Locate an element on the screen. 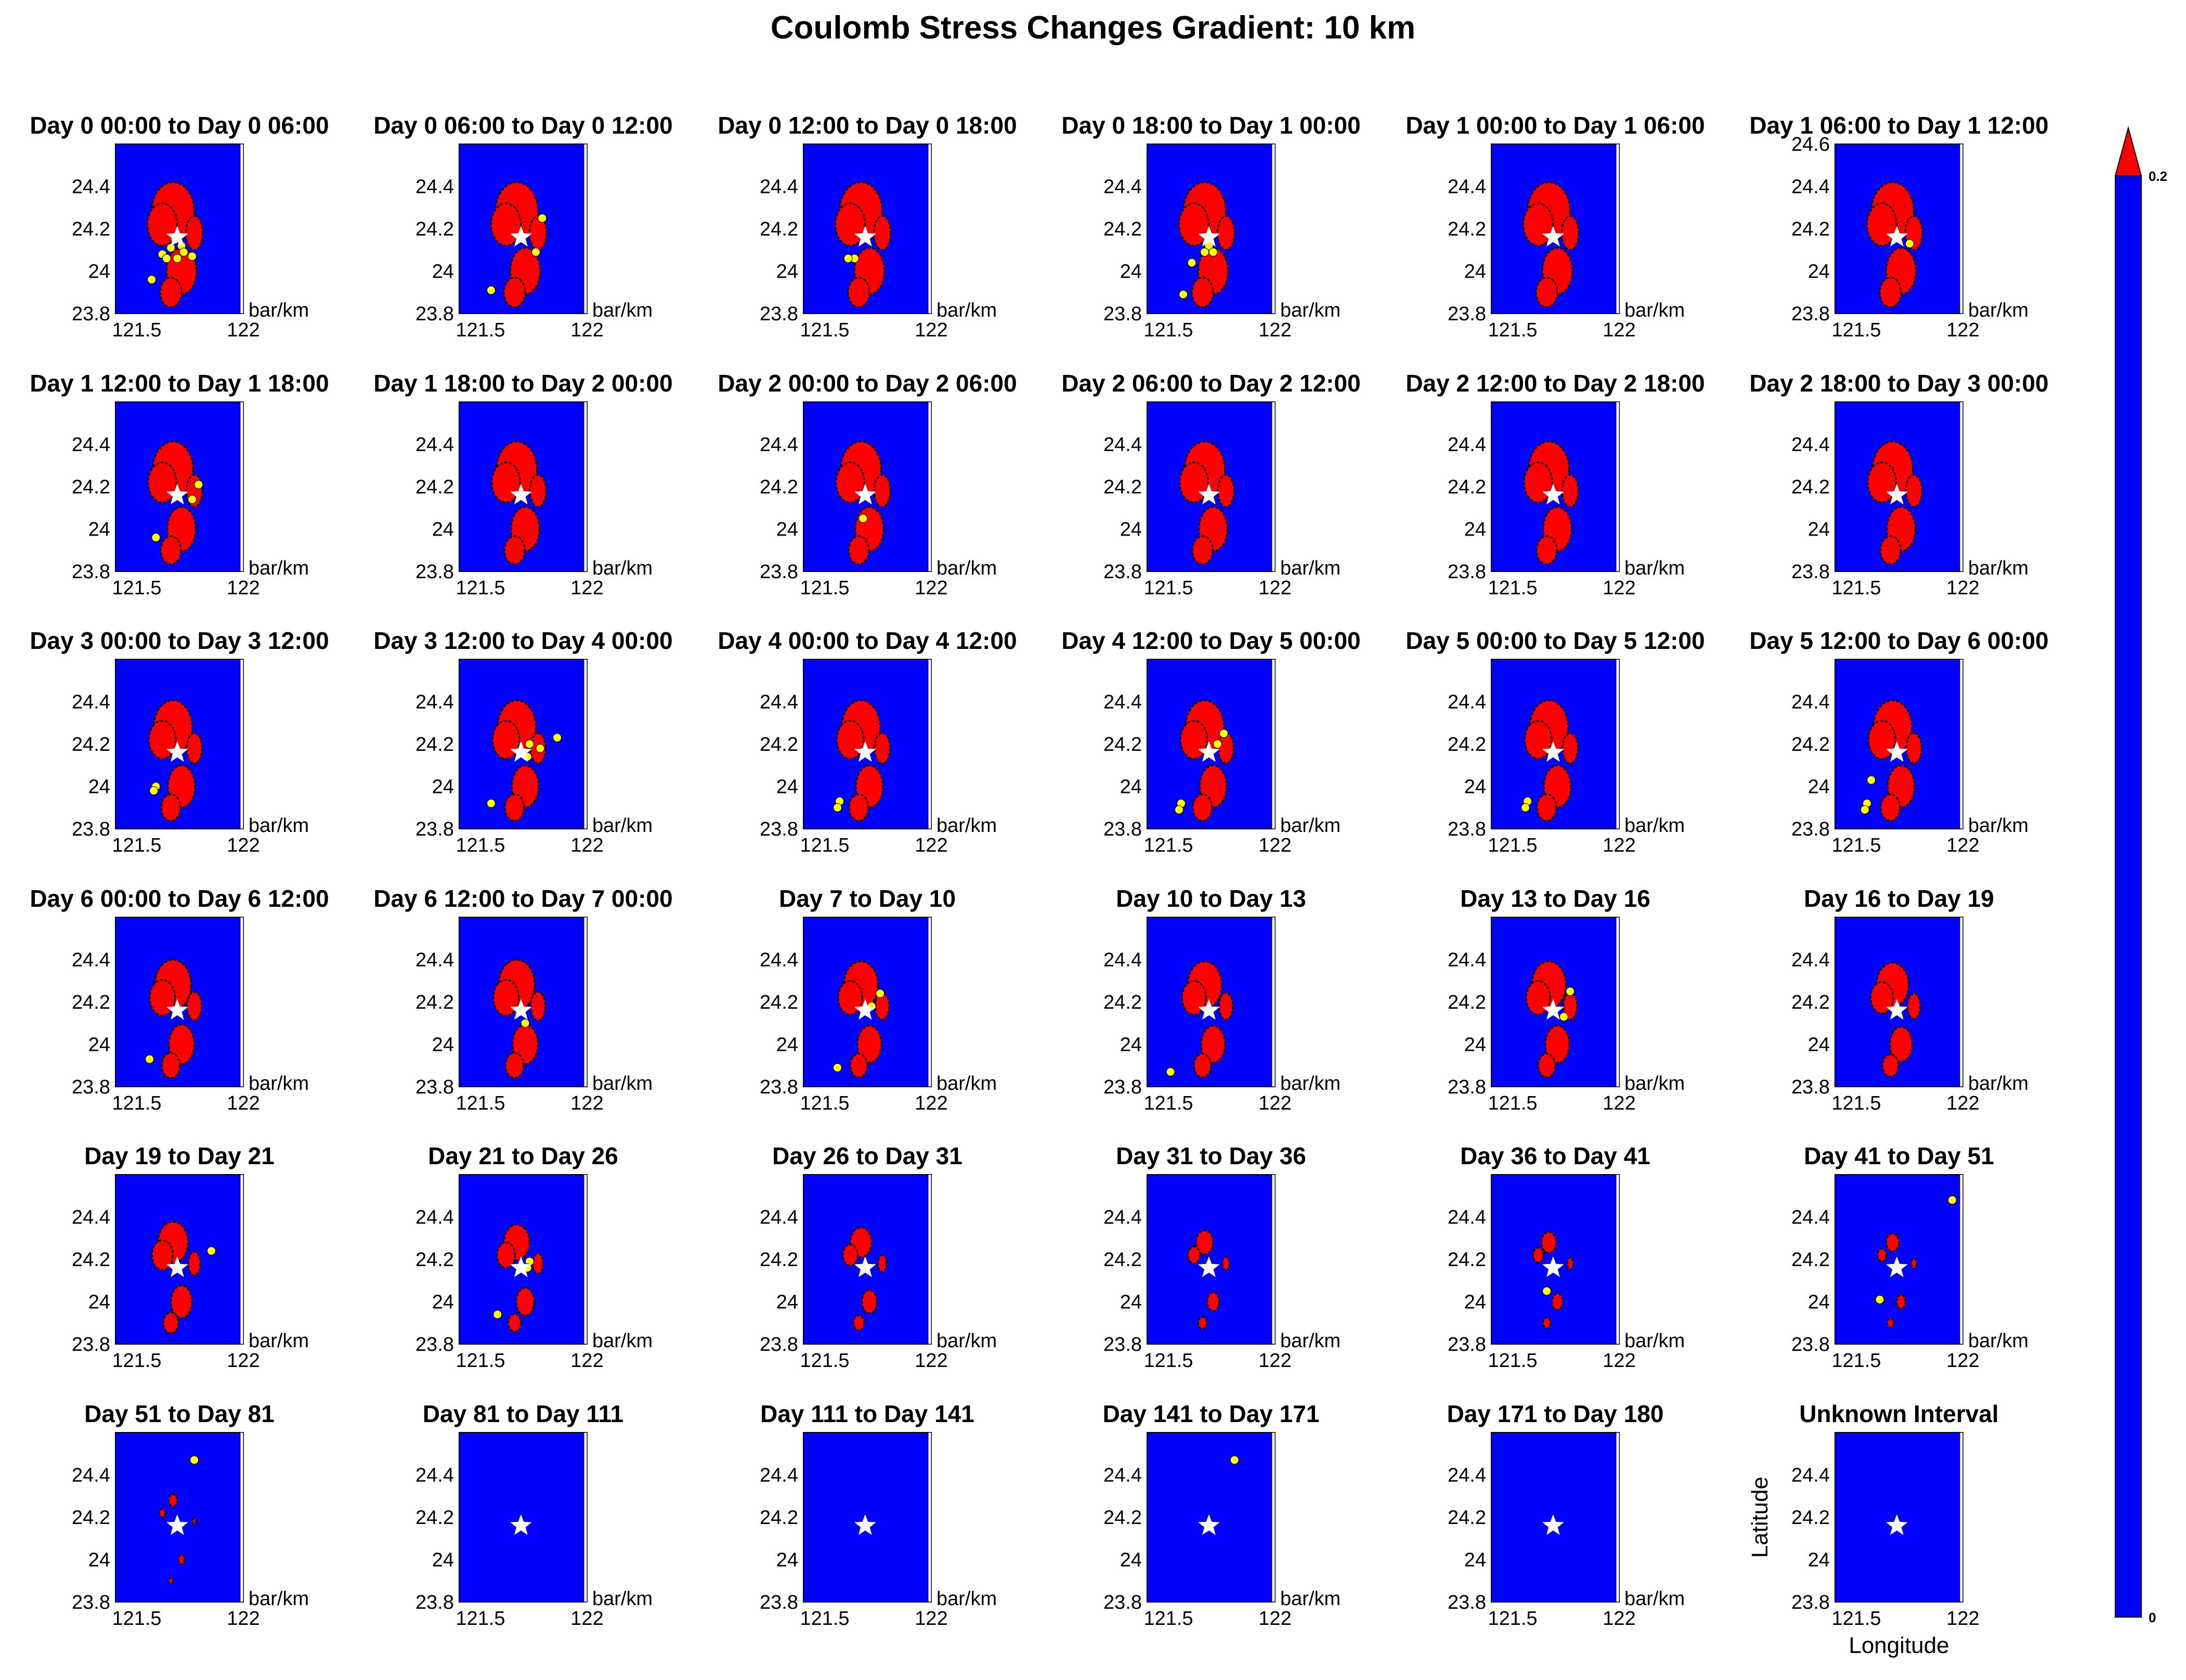  y-tick-label: 24.6 is located at coordinates (1810, 144).